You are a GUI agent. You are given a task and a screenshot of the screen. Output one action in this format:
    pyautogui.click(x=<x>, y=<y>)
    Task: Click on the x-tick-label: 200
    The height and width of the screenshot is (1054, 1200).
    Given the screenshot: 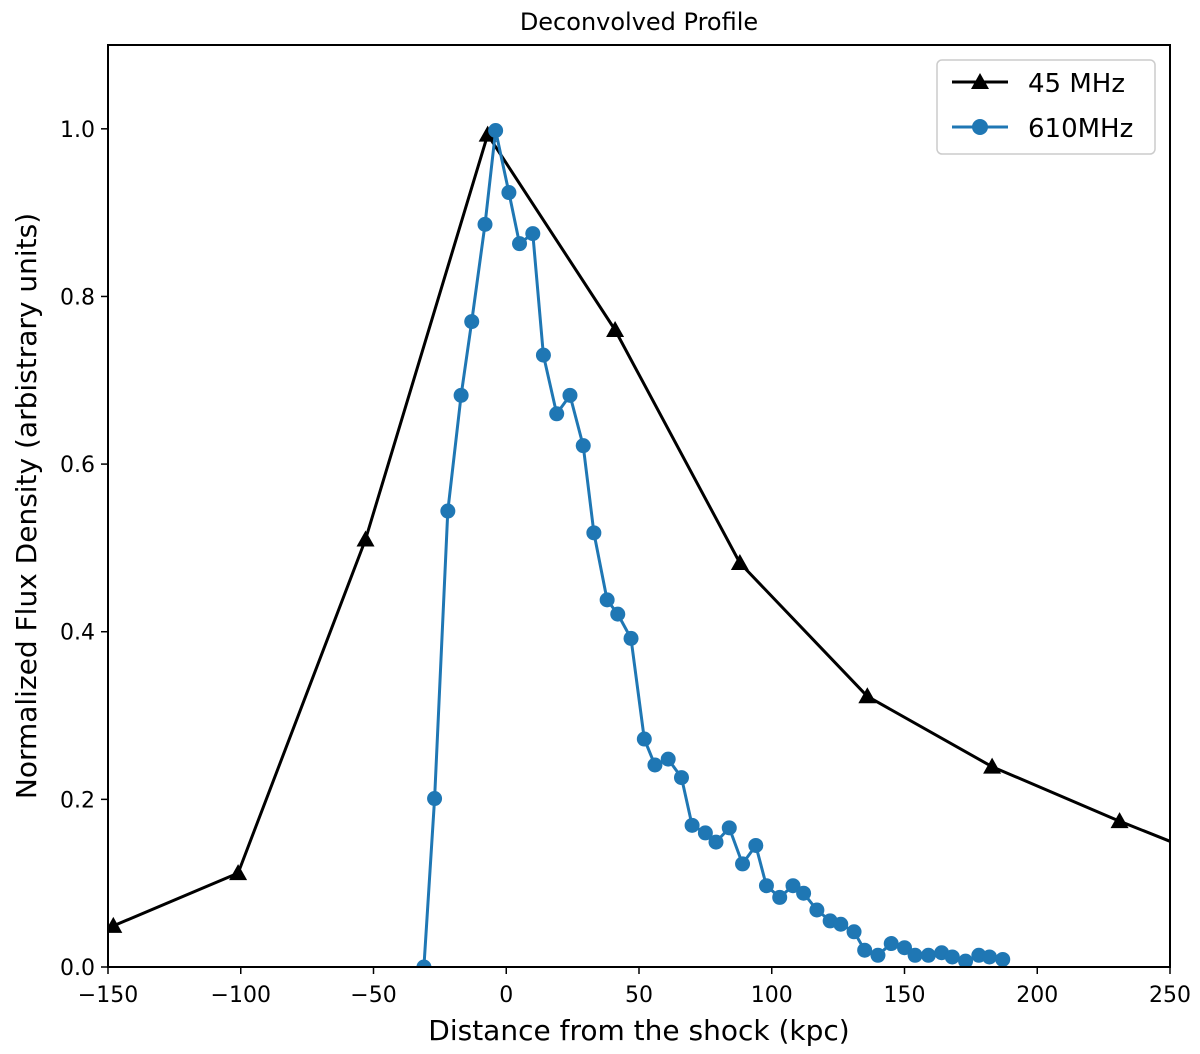 What is the action you would take?
    pyautogui.click(x=1037, y=995)
    